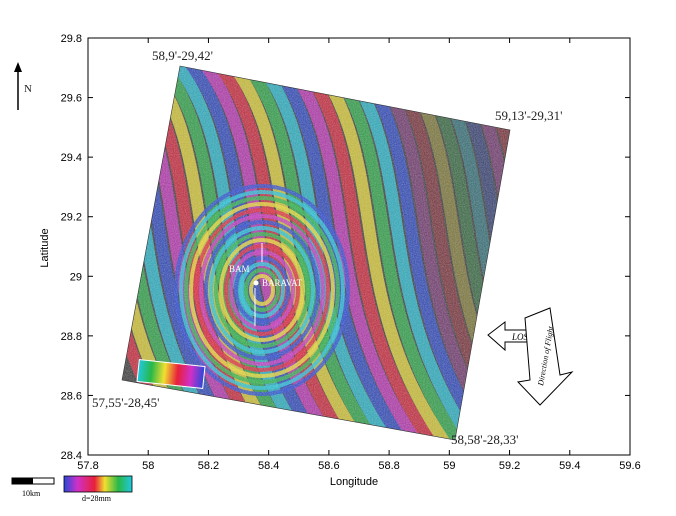  Describe the element at coordinates (388, 466) in the screenshot. I see `x-tick-label: 58.8` at that location.